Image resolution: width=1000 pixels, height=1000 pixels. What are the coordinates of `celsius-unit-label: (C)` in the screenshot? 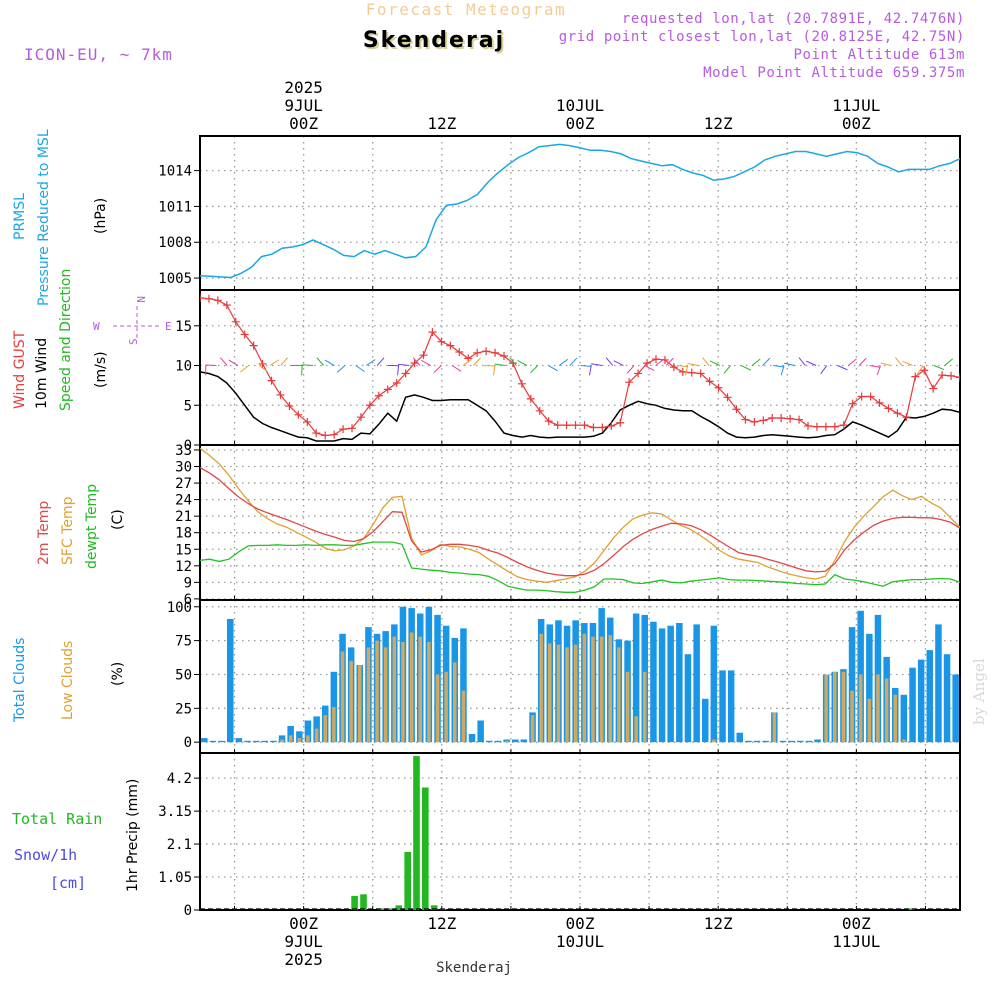 It's located at (118, 519).